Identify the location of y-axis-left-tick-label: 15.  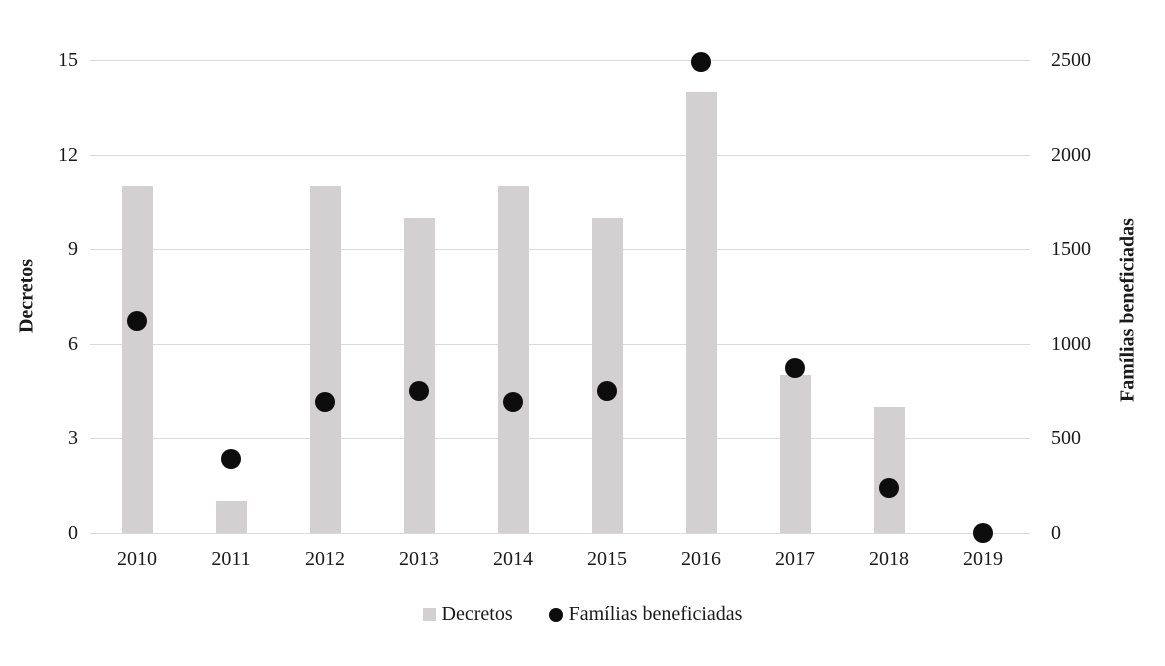
(68, 60).